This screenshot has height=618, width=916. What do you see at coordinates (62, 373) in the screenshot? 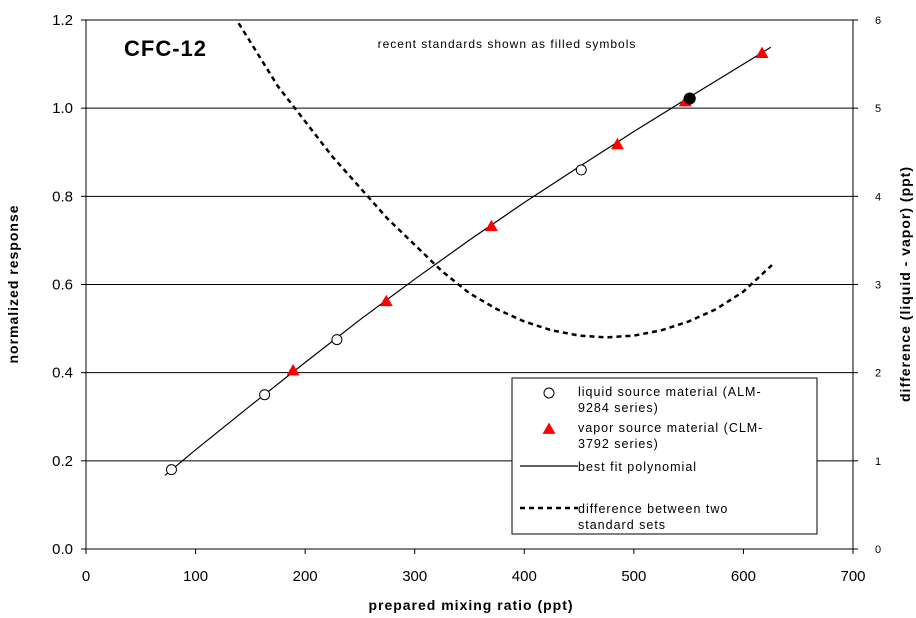
I see `y-tick-label: 0.4` at bounding box center [62, 373].